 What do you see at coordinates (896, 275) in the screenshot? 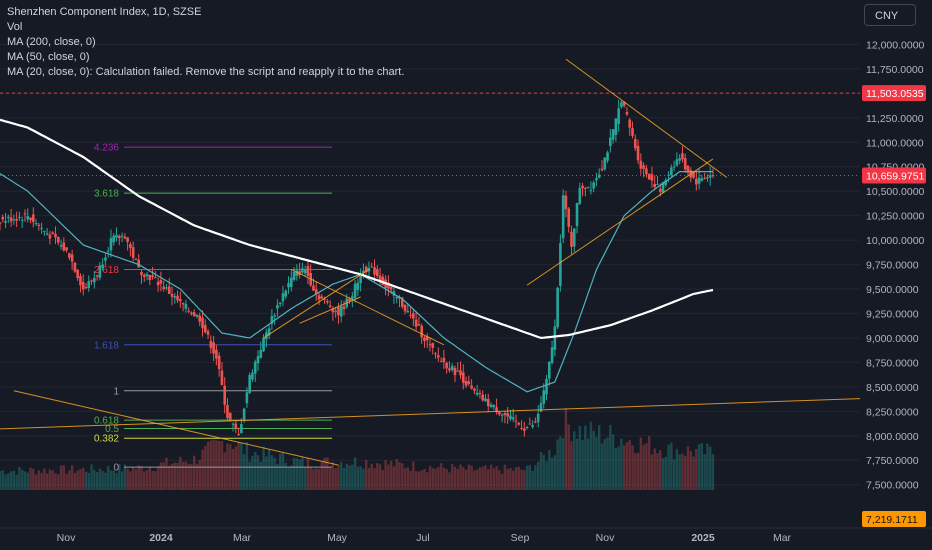
I see `price-axis-bg` at bounding box center [896, 275].